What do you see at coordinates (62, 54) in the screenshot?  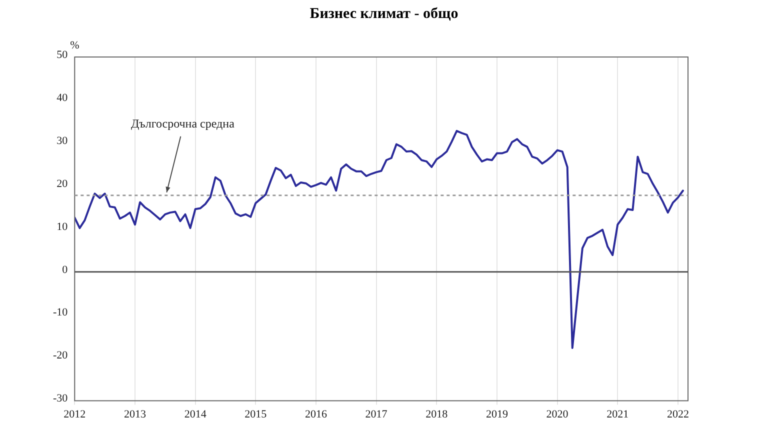 I see `y-tick-label: 50` at bounding box center [62, 54].